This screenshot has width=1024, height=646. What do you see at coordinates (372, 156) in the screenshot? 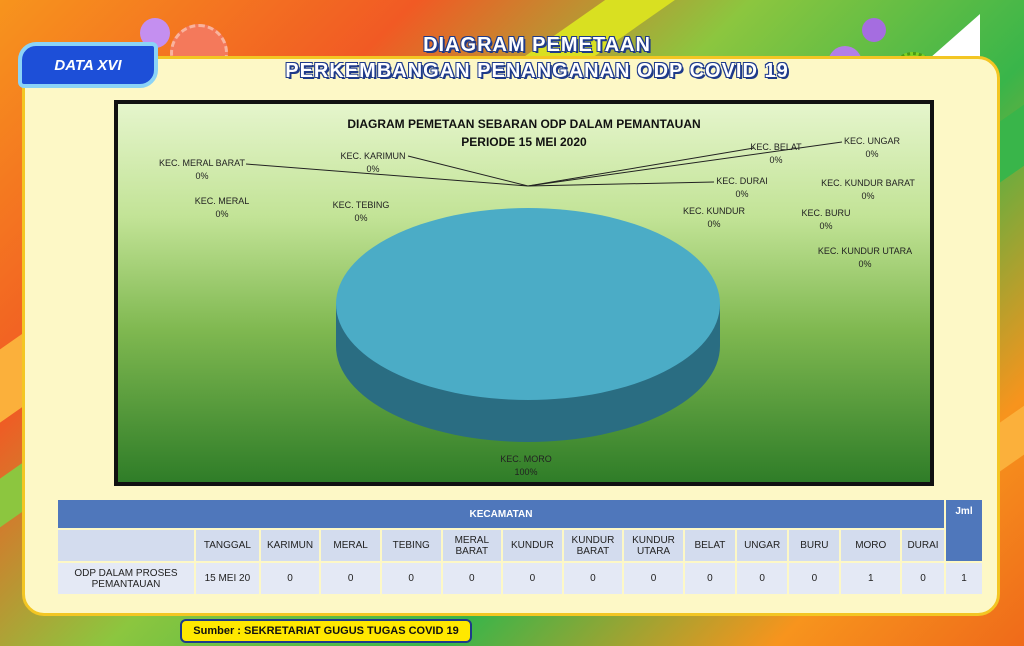
I see `slice-label: KEC. KARIMUN` at bounding box center [372, 156].